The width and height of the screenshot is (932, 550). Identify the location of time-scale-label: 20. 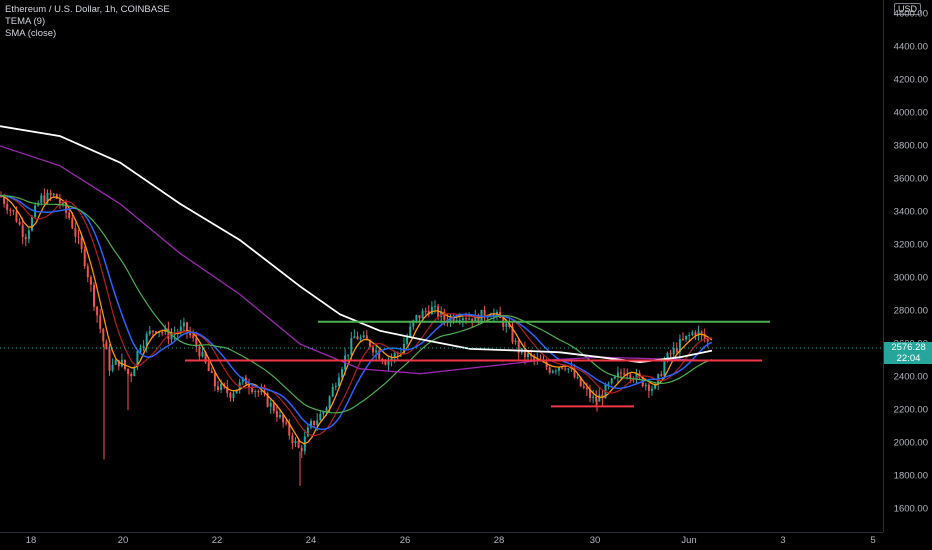
(123, 540).